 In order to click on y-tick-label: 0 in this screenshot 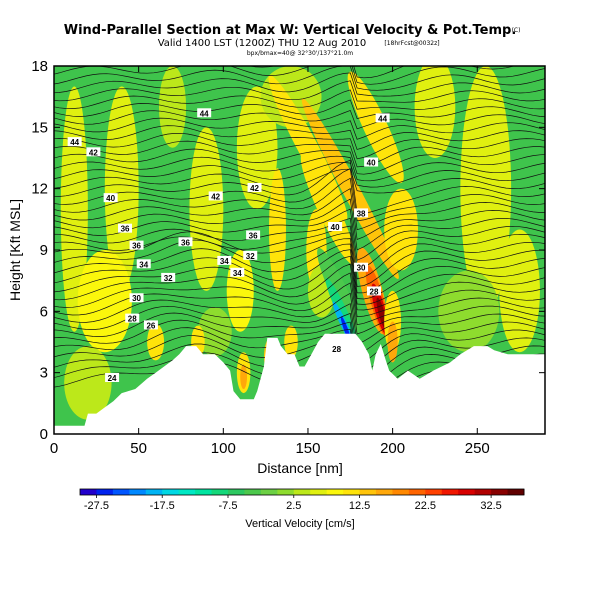, I will do `click(44, 434)`.